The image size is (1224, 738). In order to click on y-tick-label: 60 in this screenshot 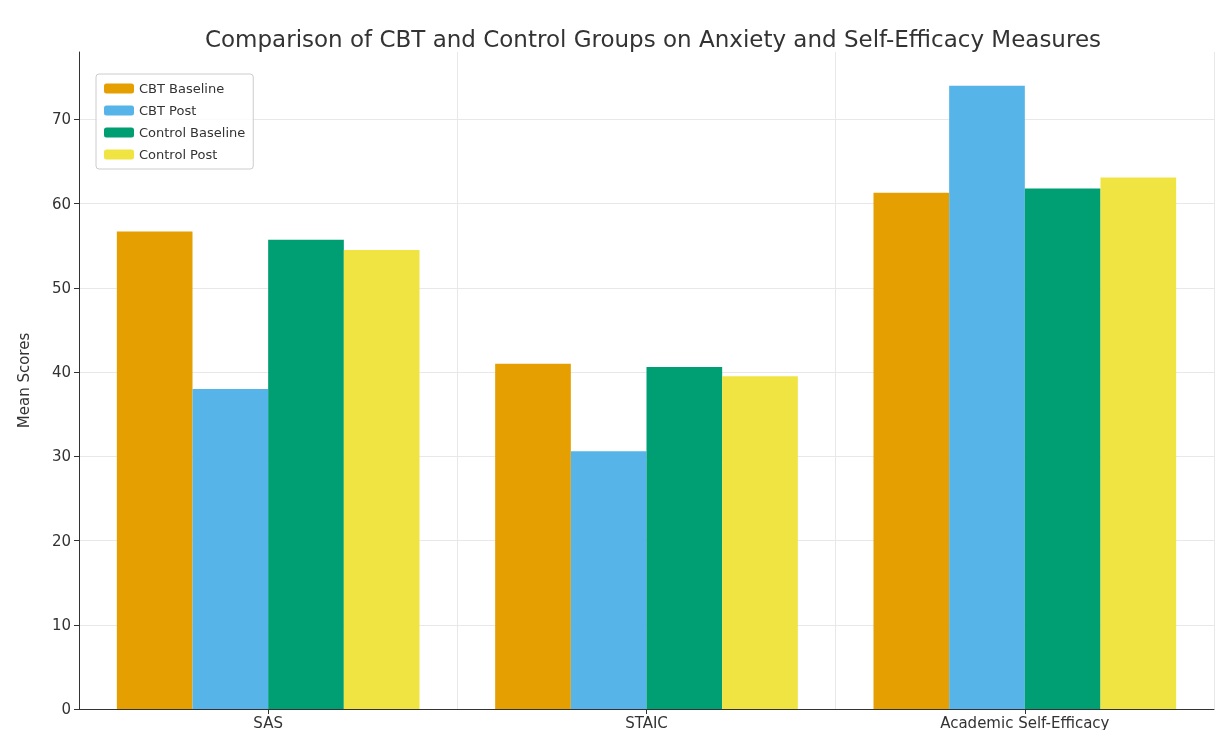, I will do `click(61, 203)`.